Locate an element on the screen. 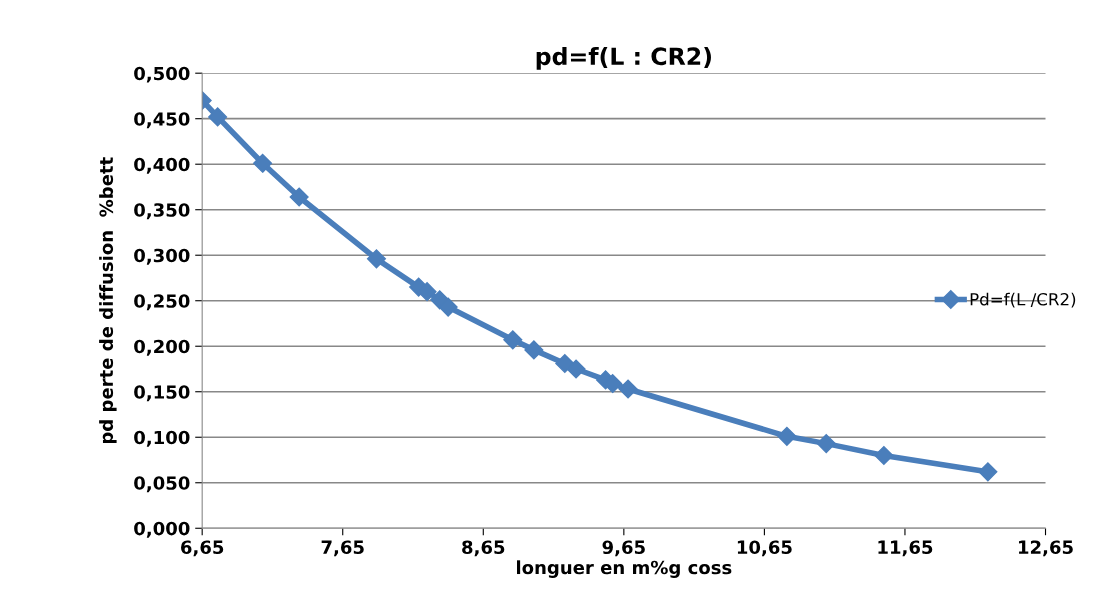 This screenshot has width=1117, height=610. y-tick-label: 0,050 is located at coordinates (162, 484).